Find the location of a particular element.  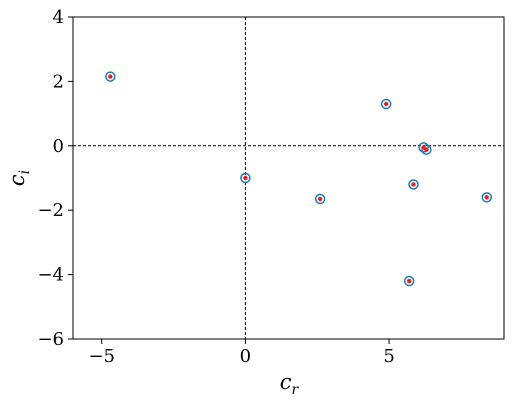

x-axis-label: cr is located at coordinates (290, 384).